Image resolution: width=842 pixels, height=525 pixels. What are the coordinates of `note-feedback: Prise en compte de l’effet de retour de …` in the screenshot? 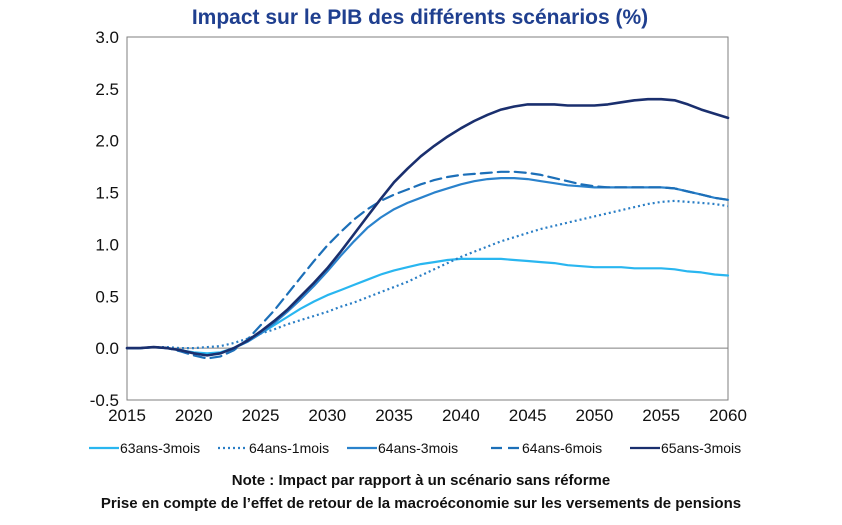 It's located at (421, 503).